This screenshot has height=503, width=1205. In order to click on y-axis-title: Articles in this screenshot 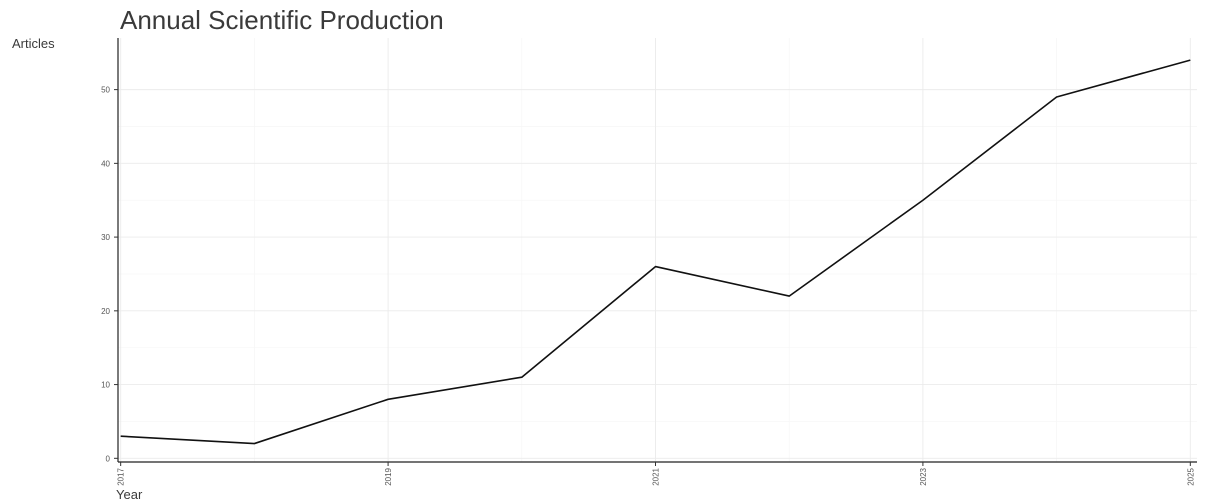, I will do `click(33, 43)`.